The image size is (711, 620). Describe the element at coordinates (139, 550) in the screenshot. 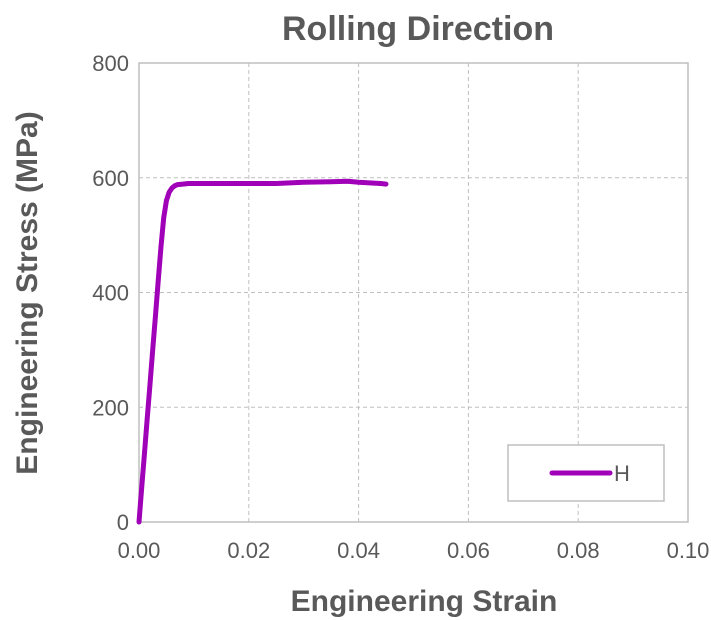

I see `x-tick-label: 0.00` at that location.